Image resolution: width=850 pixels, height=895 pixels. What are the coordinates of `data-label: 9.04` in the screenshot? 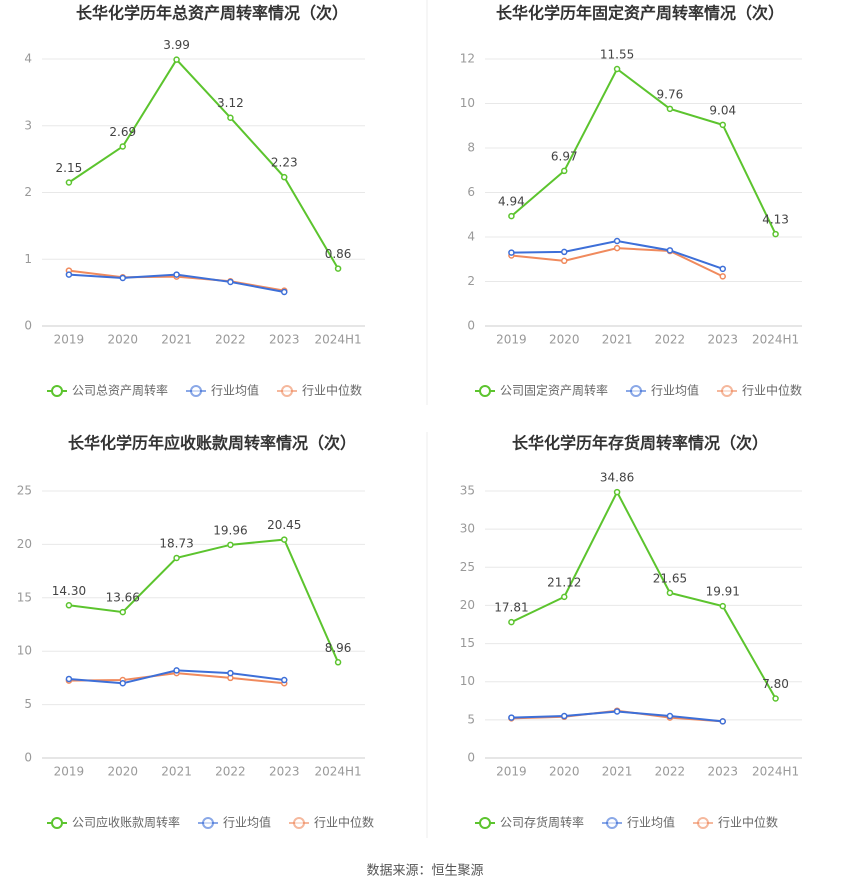 It's located at (722, 110).